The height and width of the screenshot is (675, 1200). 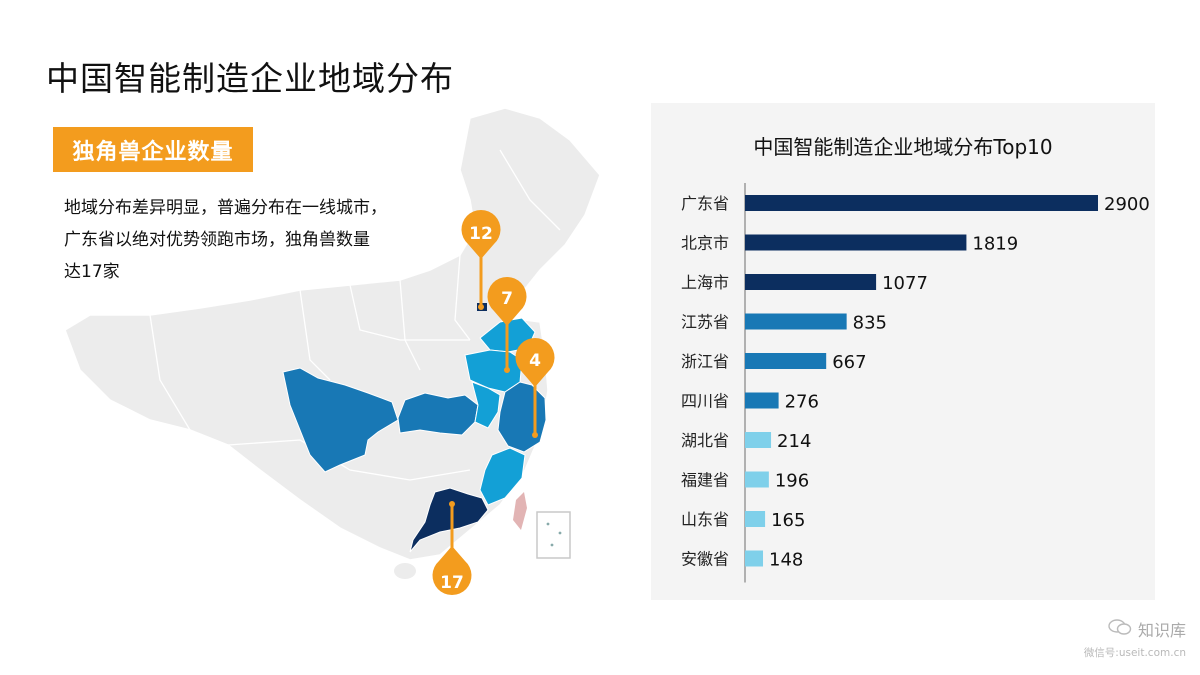 I want to click on pin-label-beijing: 12, so click(x=481, y=234).